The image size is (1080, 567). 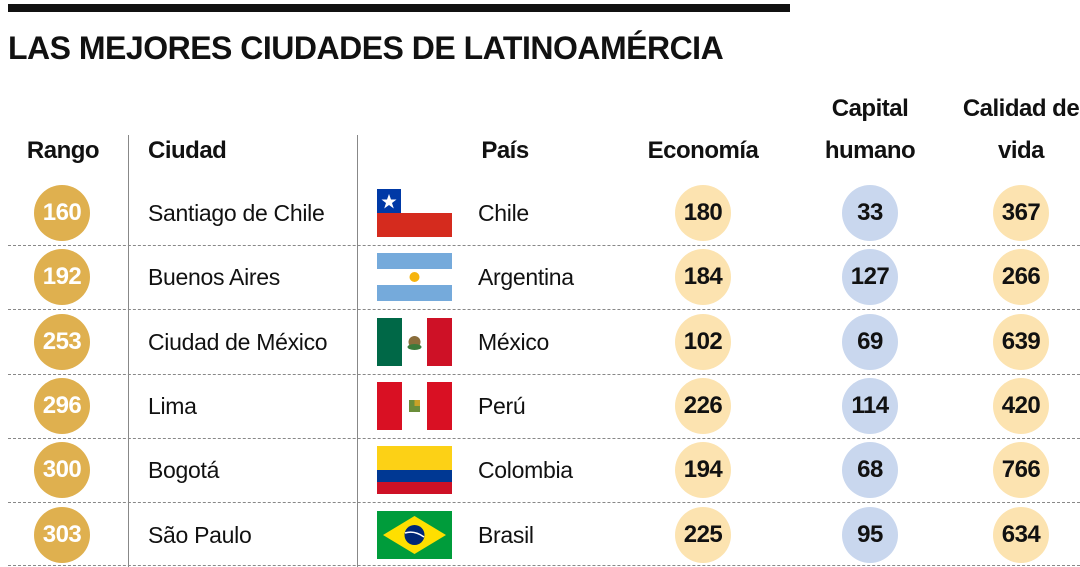 I want to click on rank-badge: 303, so click(x=62, y=534).